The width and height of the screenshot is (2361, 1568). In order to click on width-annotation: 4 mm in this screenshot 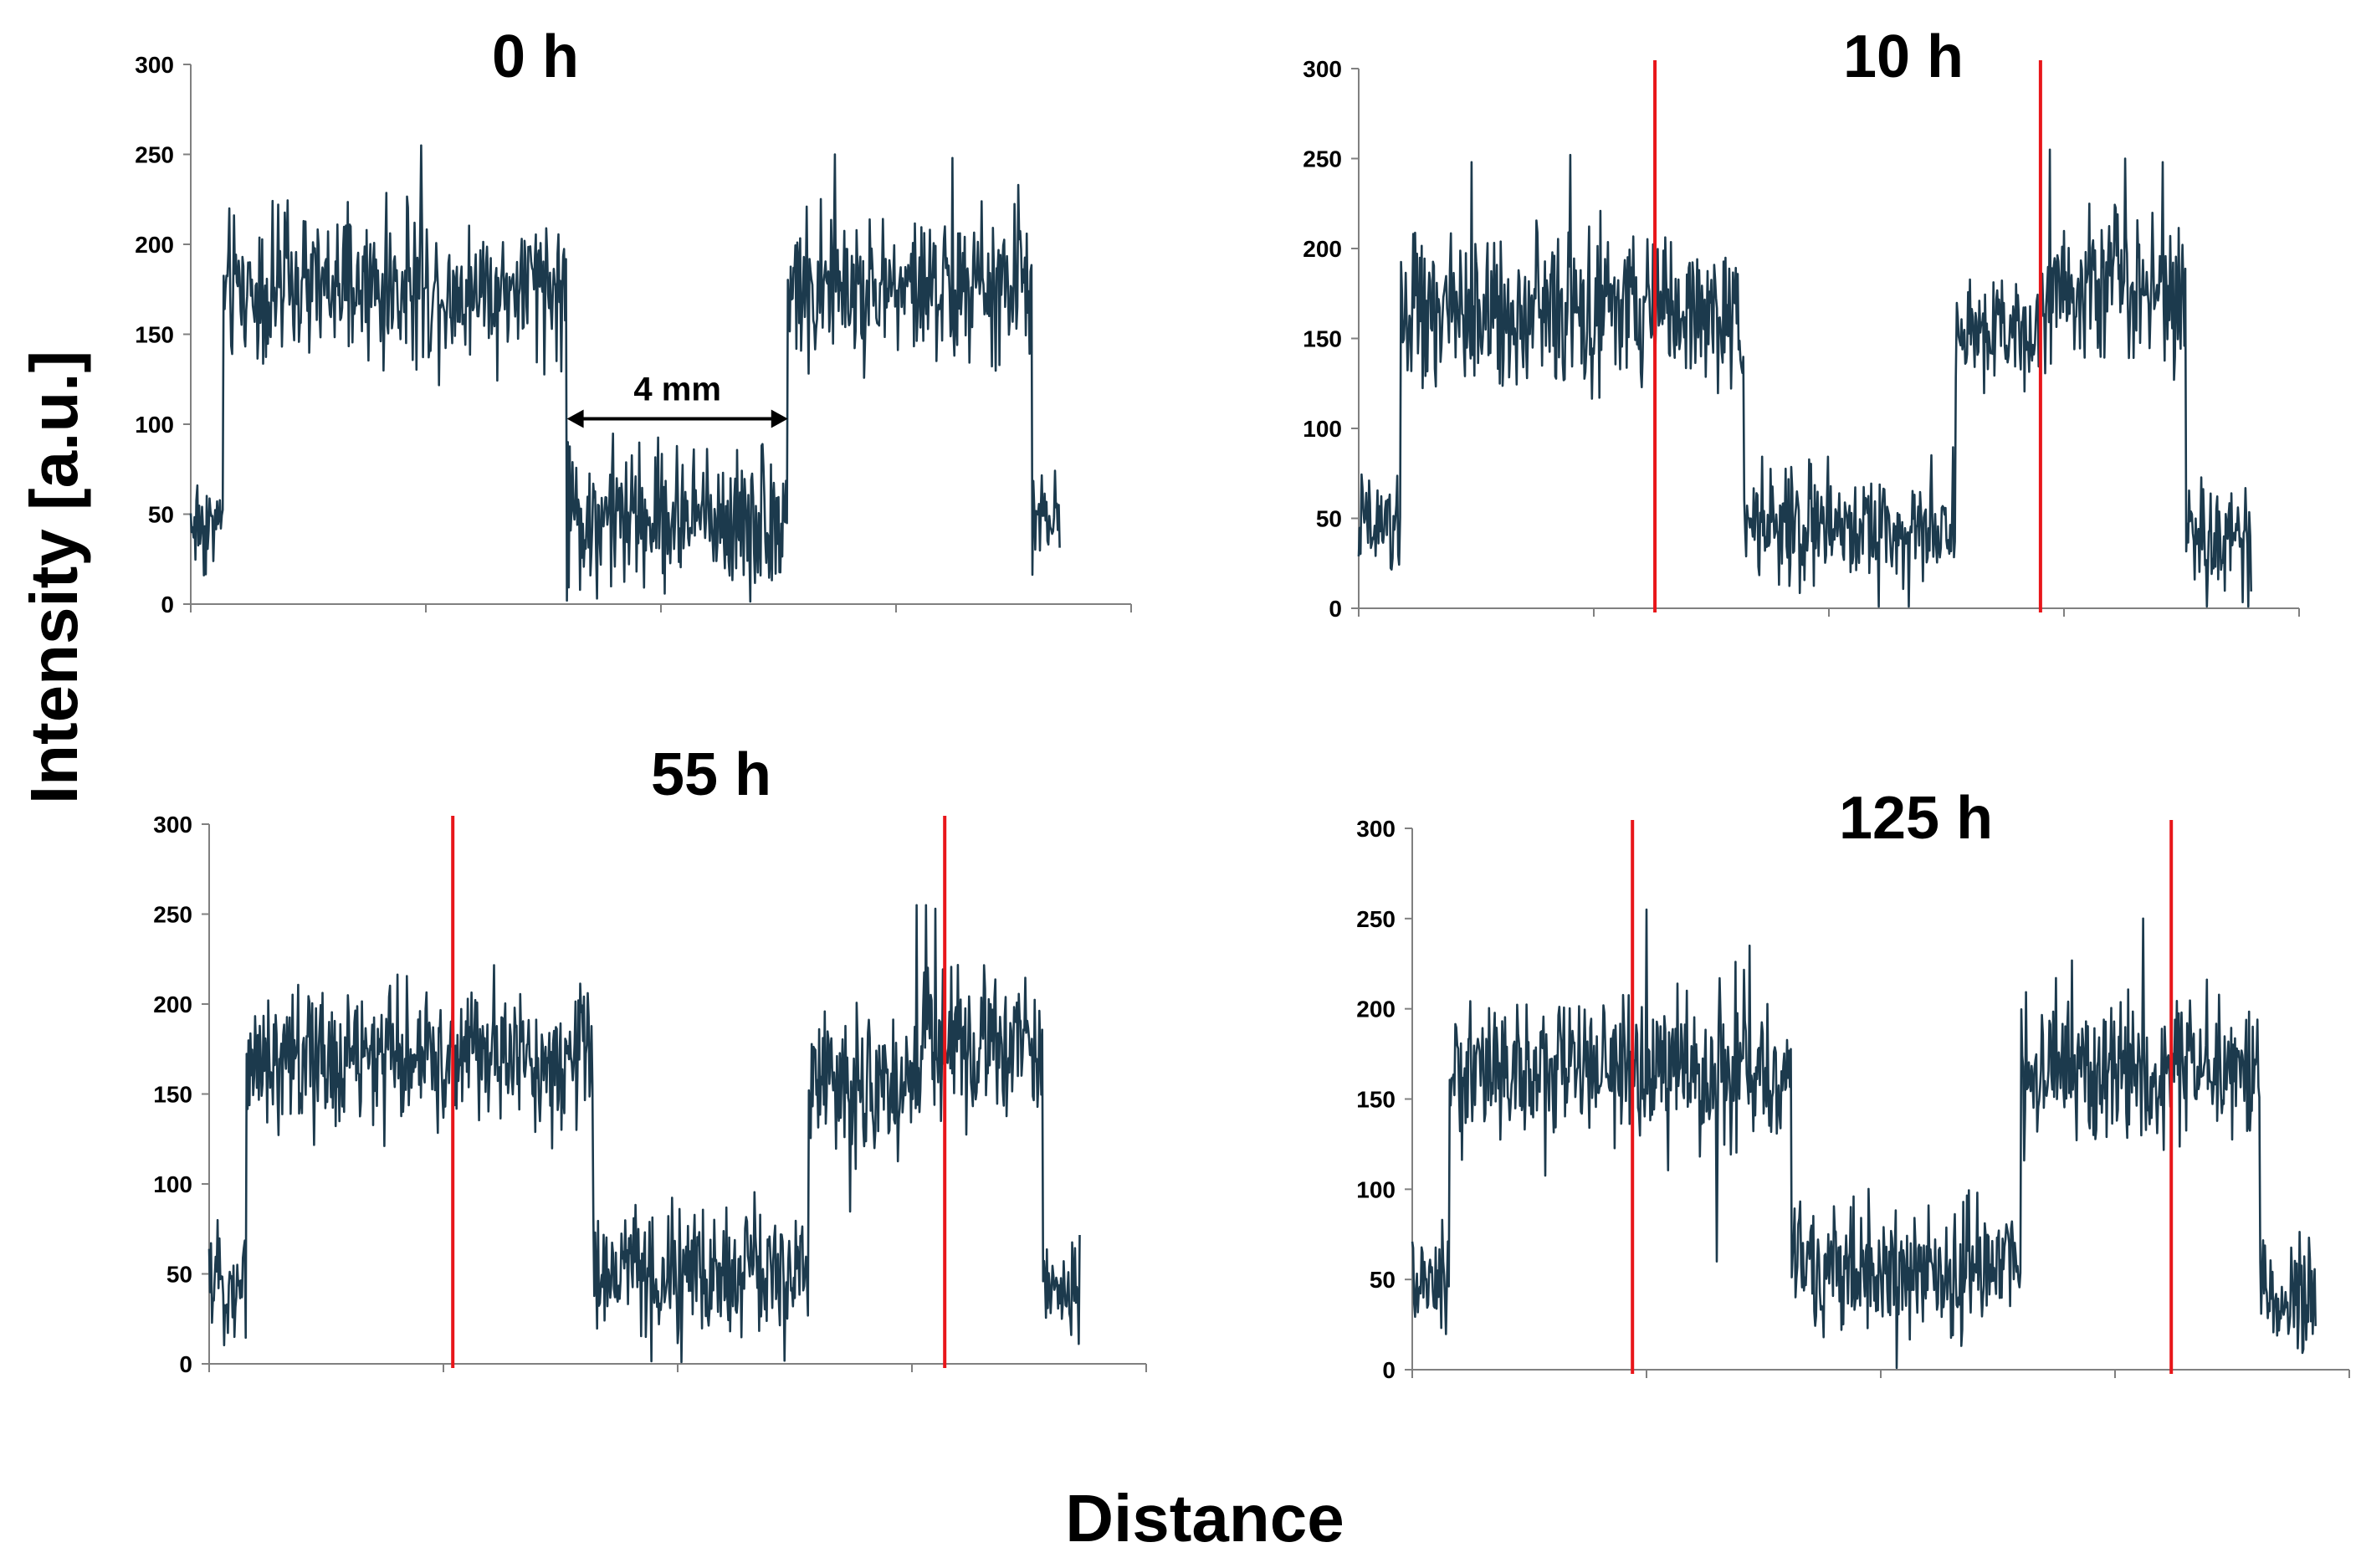, I will do `click(677, 400)`.